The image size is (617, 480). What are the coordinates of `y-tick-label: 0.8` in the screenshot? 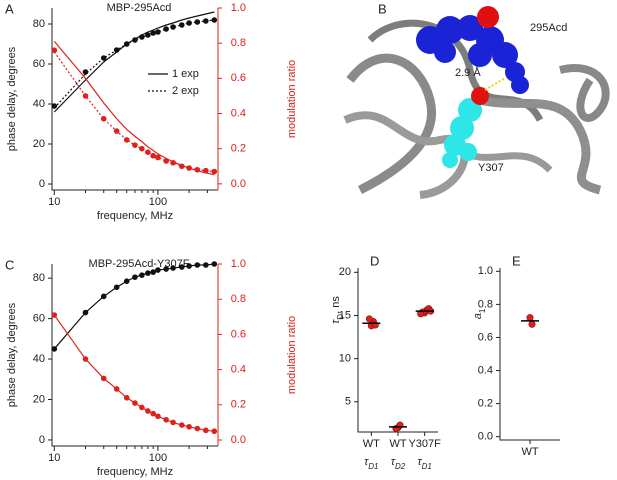 It's located at (485, 304).